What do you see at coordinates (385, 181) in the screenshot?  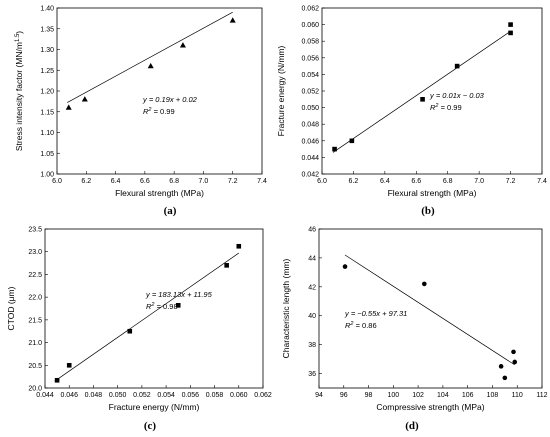 I see `x-tick-label: 6.4` at bounding box center [385, 181].